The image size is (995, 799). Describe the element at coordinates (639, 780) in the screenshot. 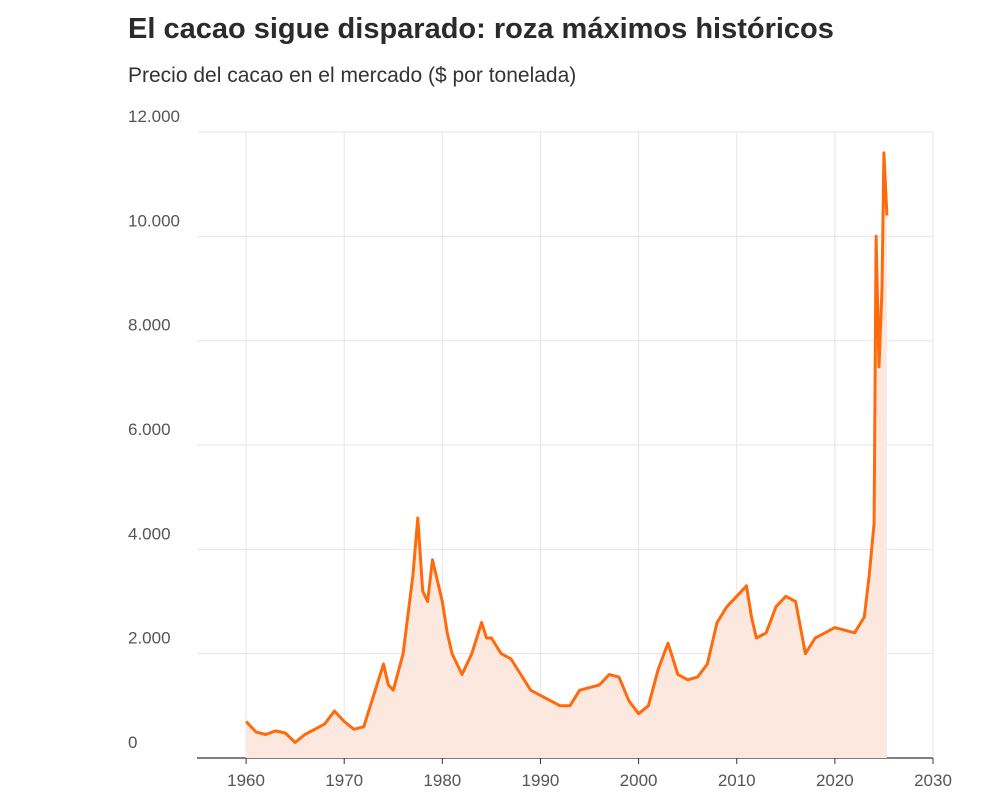

I see `x-tick-label: 2000` at that location.